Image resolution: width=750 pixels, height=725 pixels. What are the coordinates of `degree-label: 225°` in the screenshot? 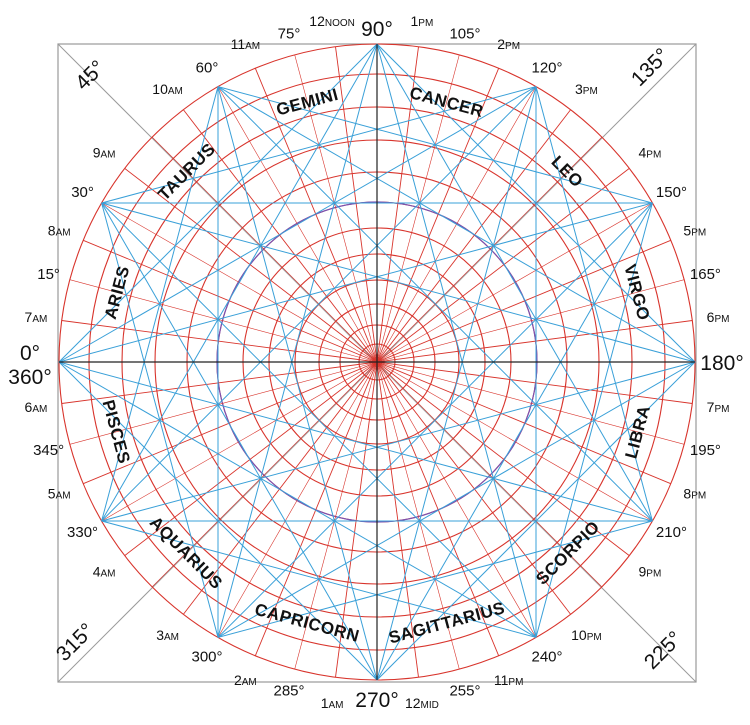 It's located at (663, 650).